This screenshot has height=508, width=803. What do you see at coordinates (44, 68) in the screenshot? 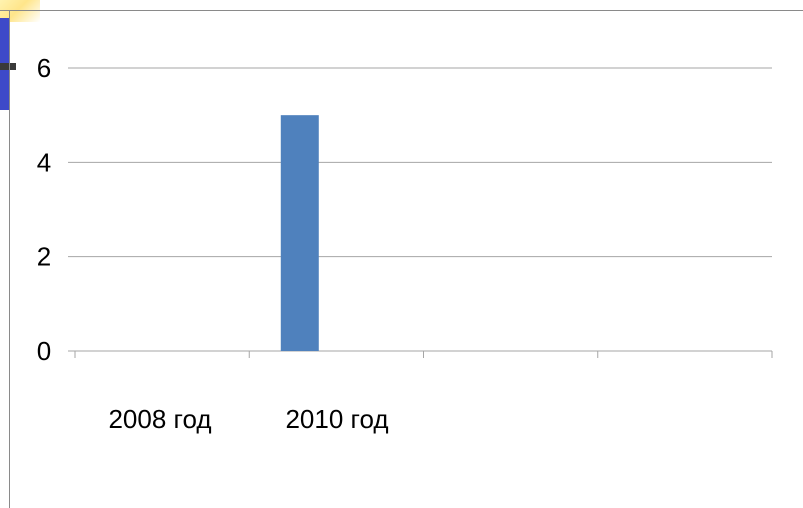
I see `y-tick-label: 6` at bounding box center [44, 68].